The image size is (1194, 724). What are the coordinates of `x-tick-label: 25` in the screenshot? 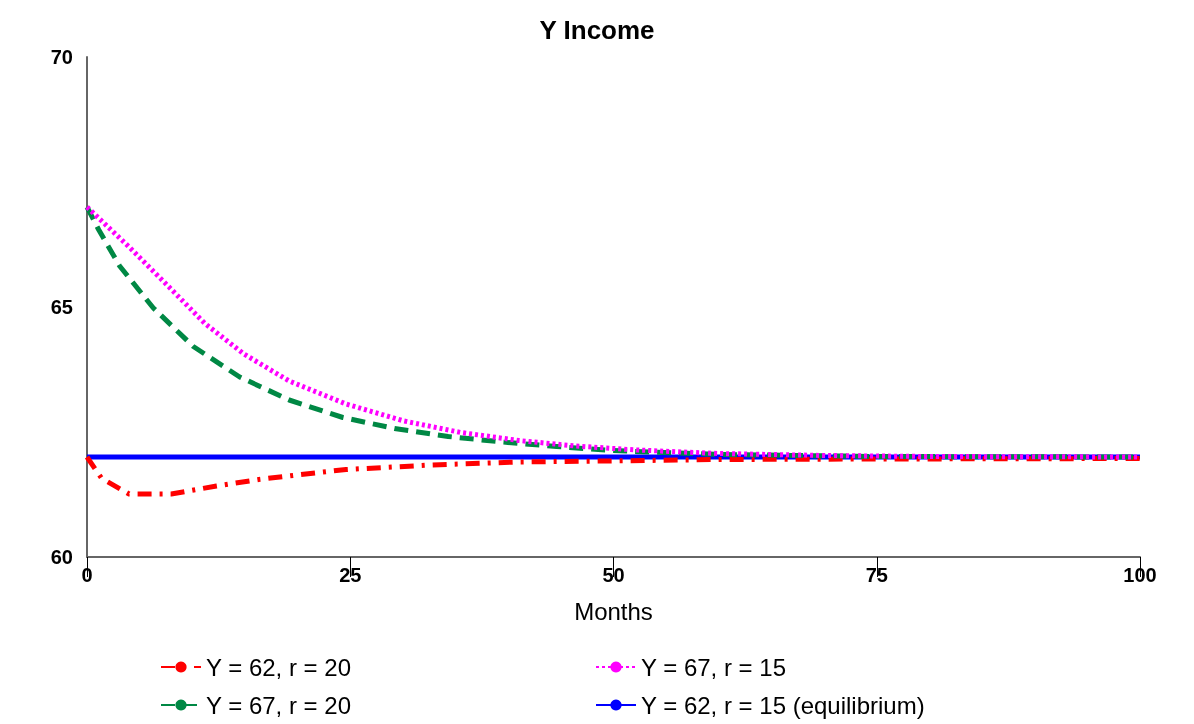 It's located at (350, 575).